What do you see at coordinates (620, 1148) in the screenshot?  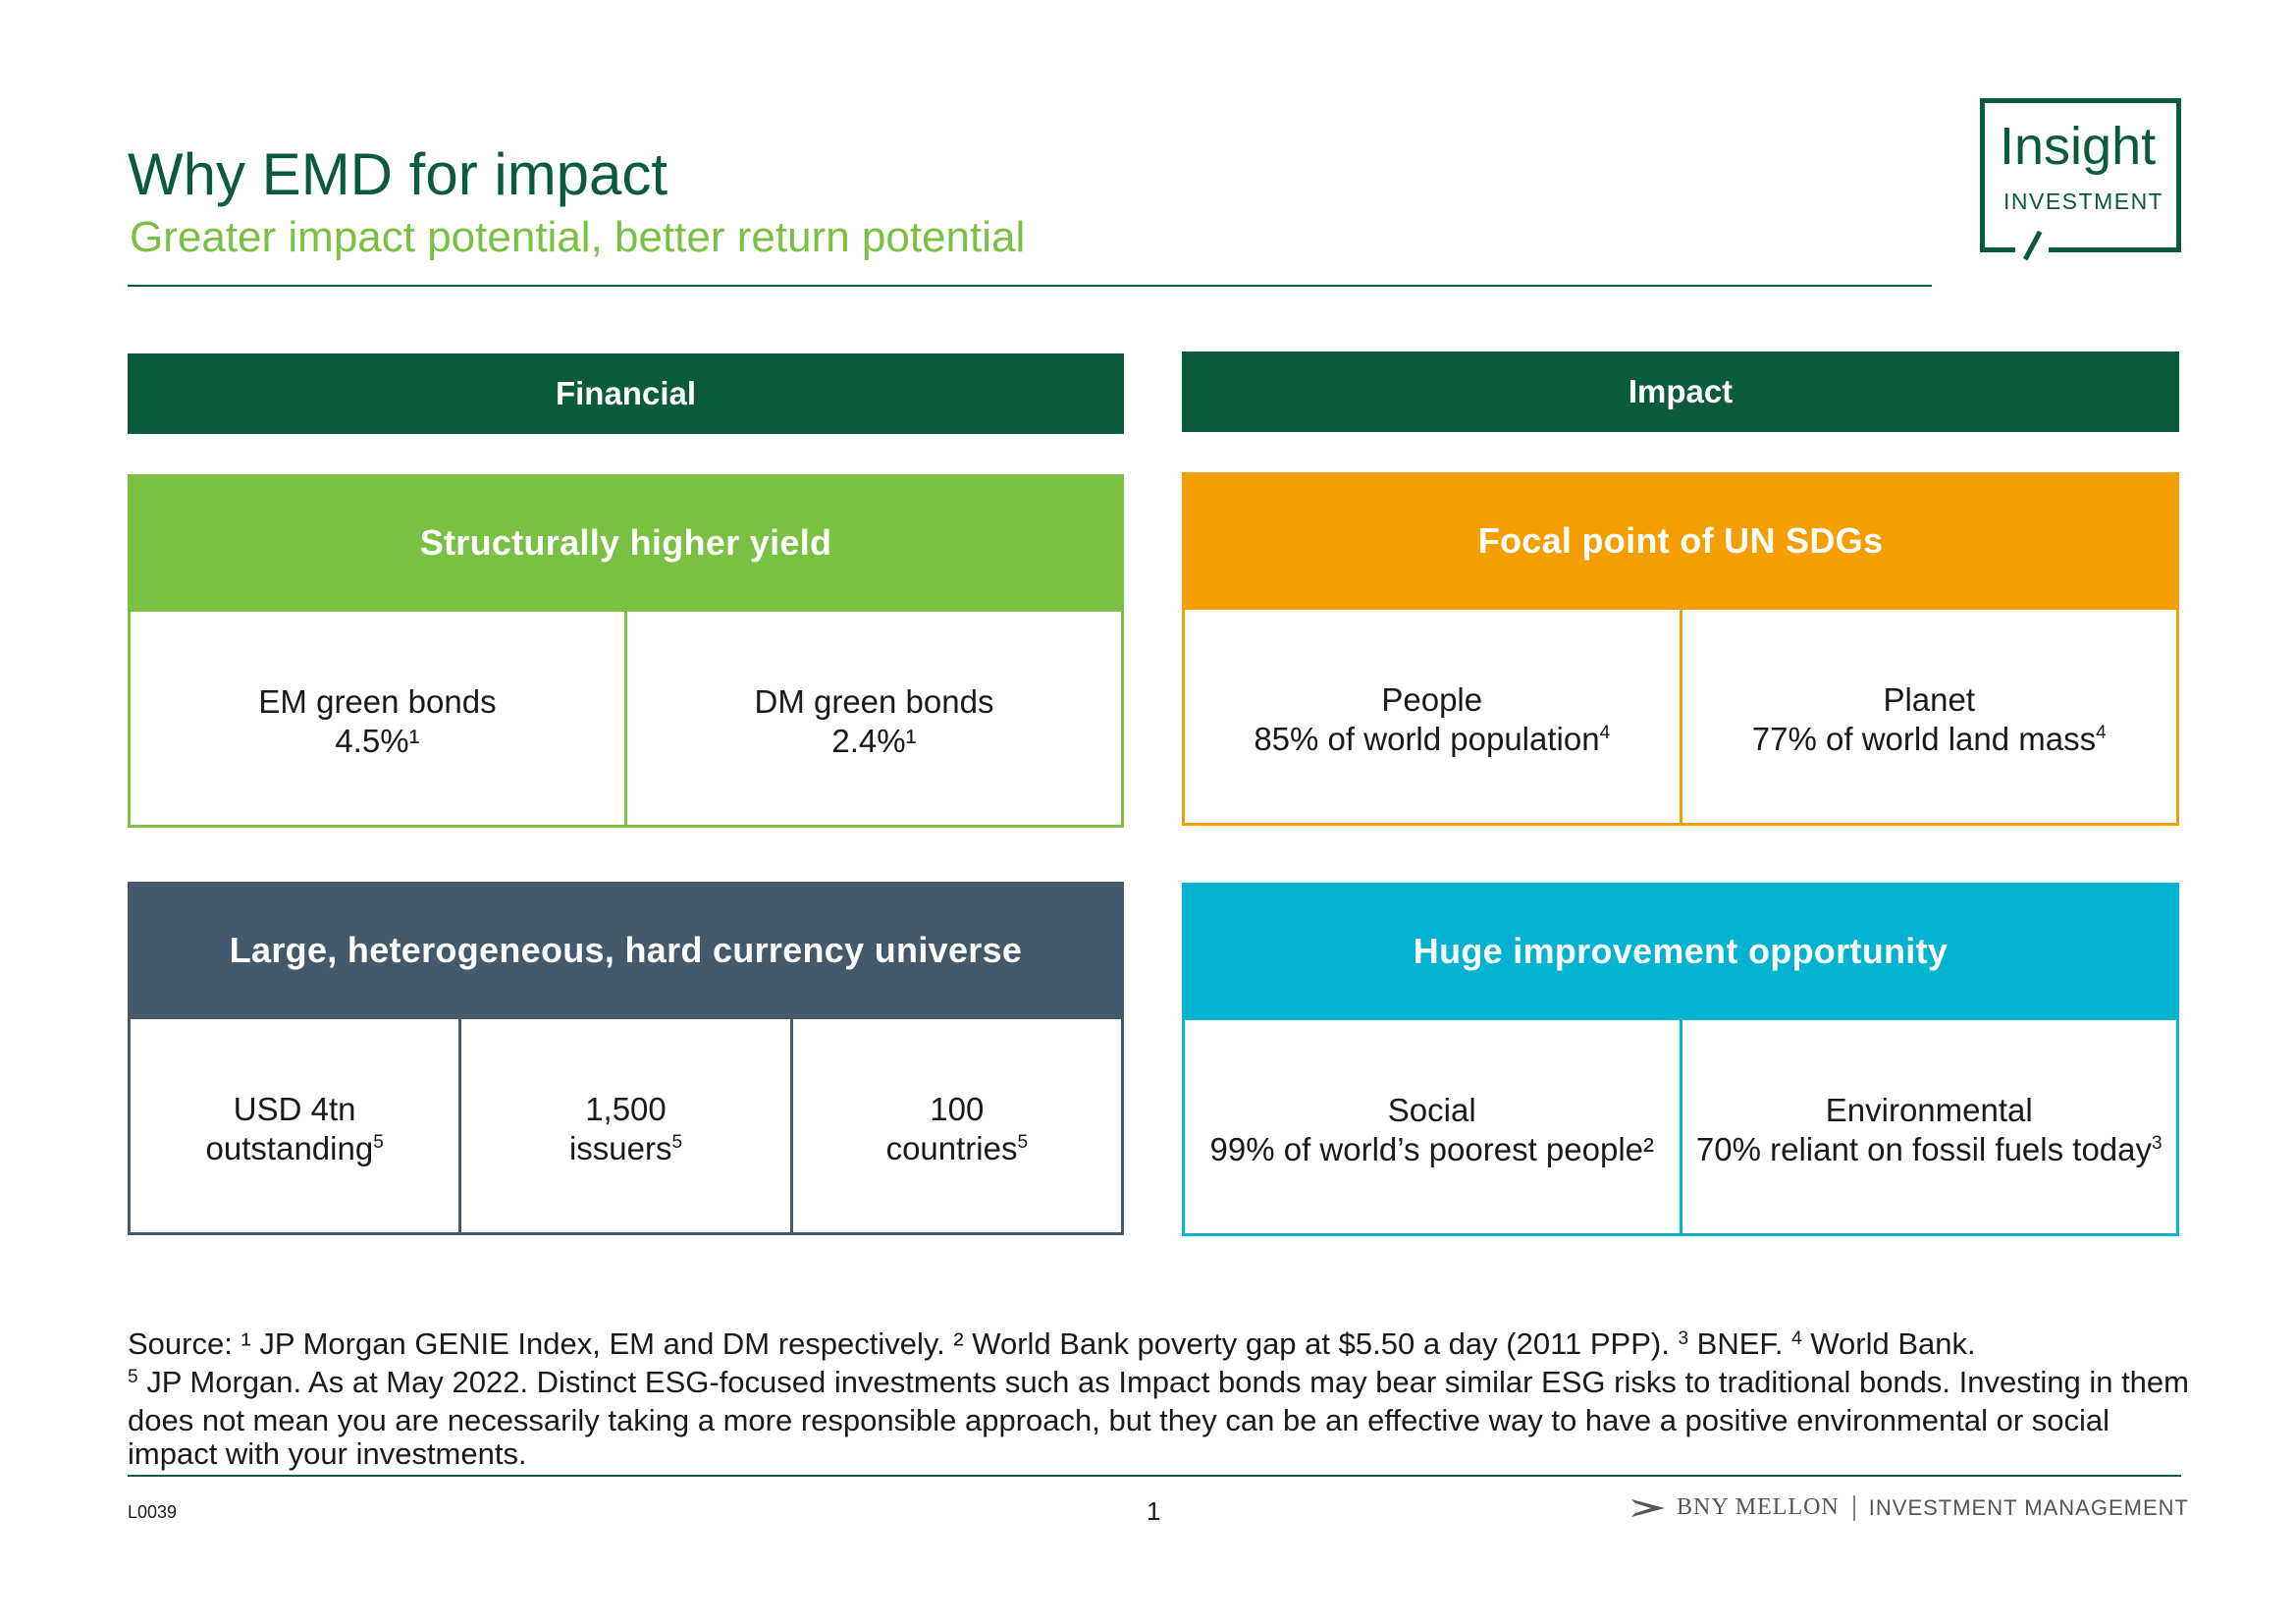 I see `cell-value: issuers` at bounding box center [620, 1148].